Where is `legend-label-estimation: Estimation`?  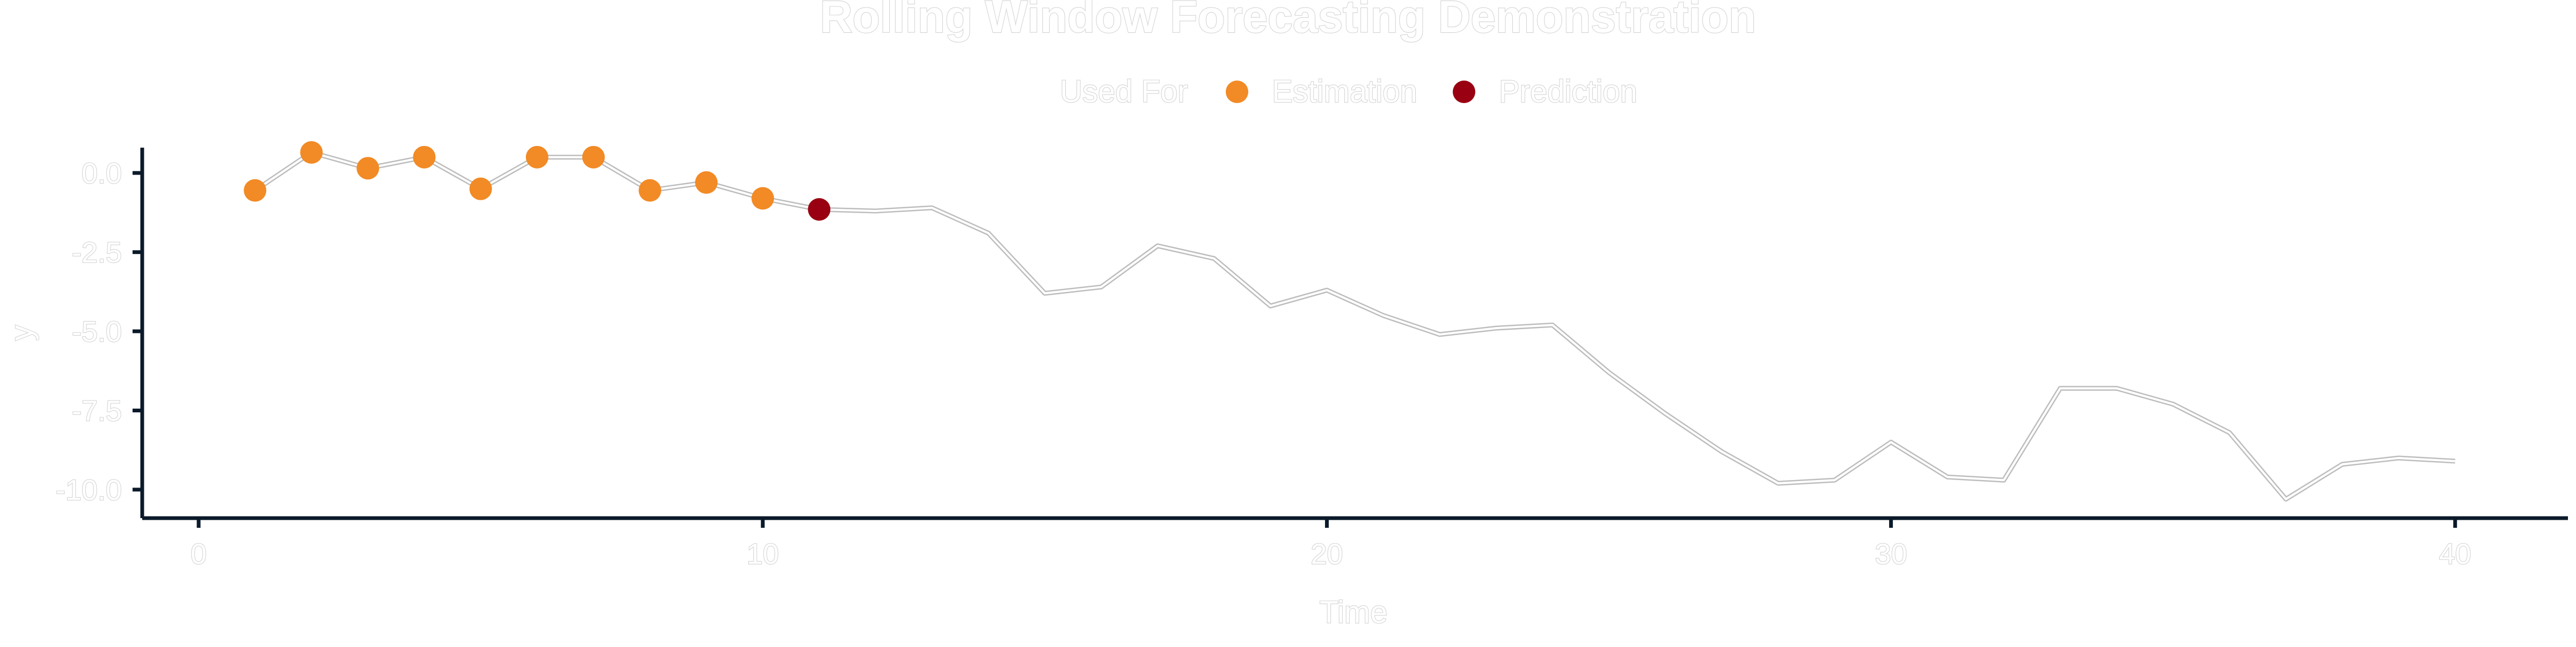 legend-label-estimation: Estimation is located at coordinates (1344, 91).